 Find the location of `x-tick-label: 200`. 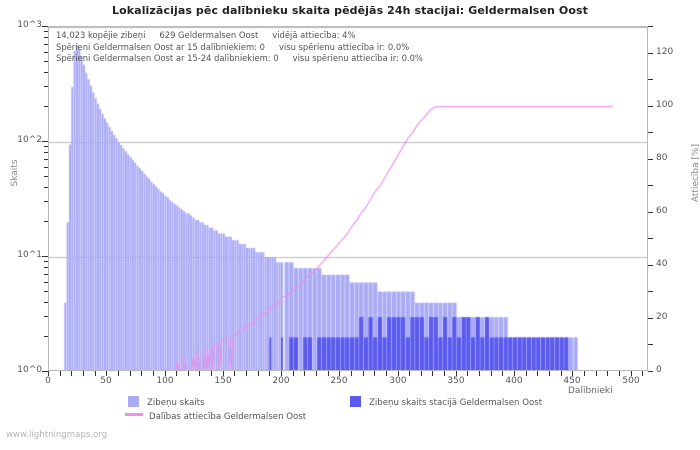

x-tick-label: 200 is located at coordinates (281, 381).